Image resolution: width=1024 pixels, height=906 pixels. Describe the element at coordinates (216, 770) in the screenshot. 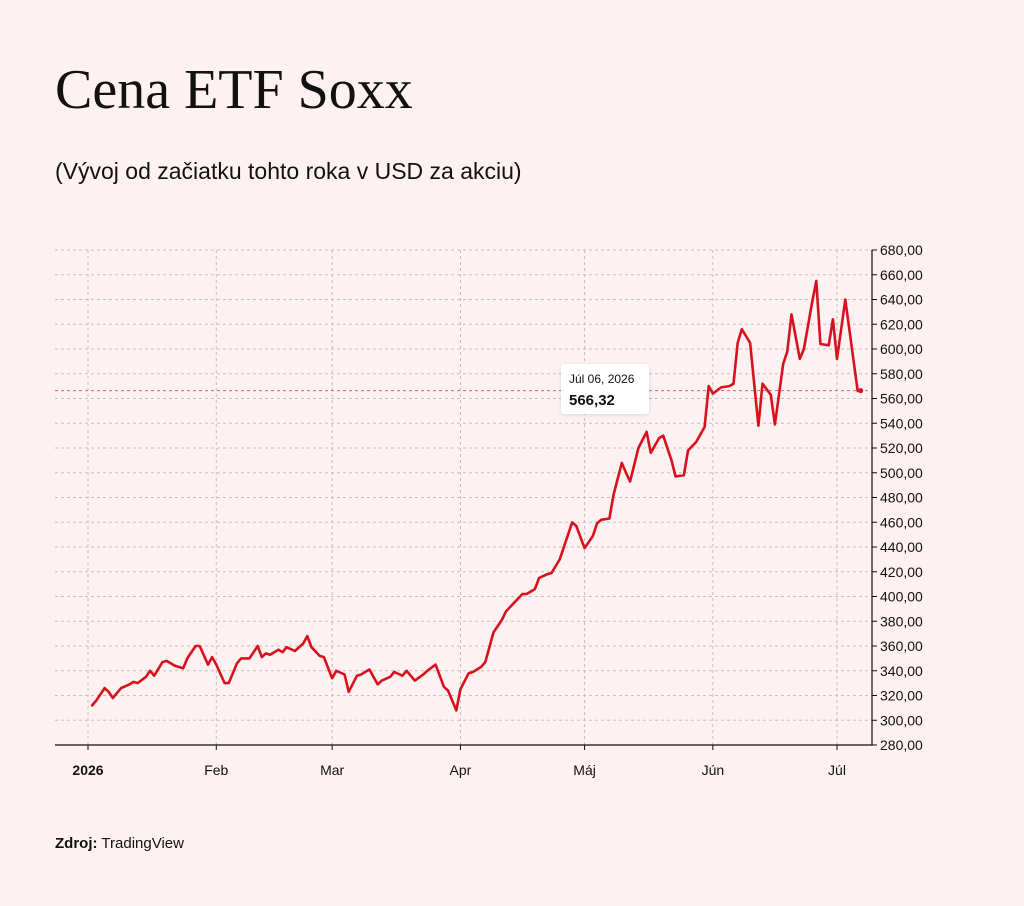

I see `x-tick-label: Feb` at that location.